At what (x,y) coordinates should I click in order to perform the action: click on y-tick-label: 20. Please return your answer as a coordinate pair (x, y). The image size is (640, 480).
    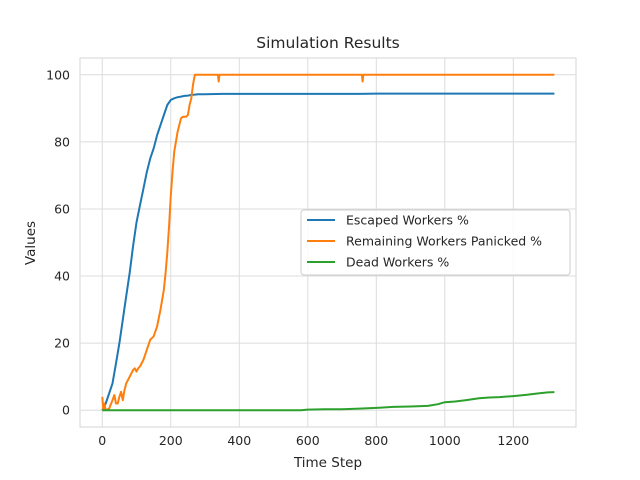
    Looking at the image, I should click on (62, 343).